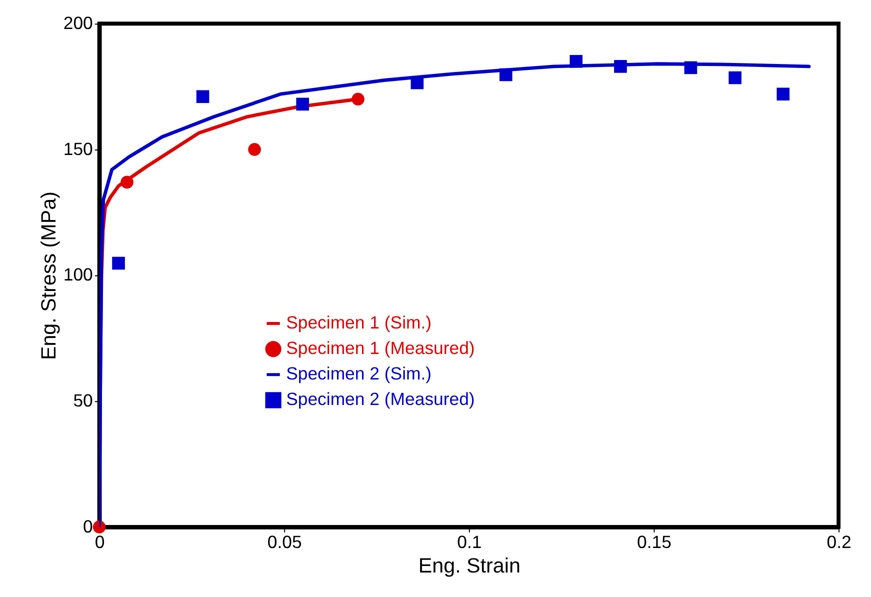 This screenshot has width=871, height=597. I want to click on x-tick-label: 0.05, so click(284, 542).